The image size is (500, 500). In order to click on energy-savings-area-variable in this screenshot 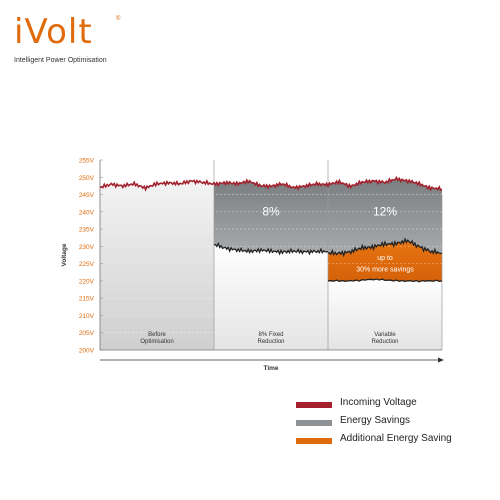, I will do `click(385, 216)`.